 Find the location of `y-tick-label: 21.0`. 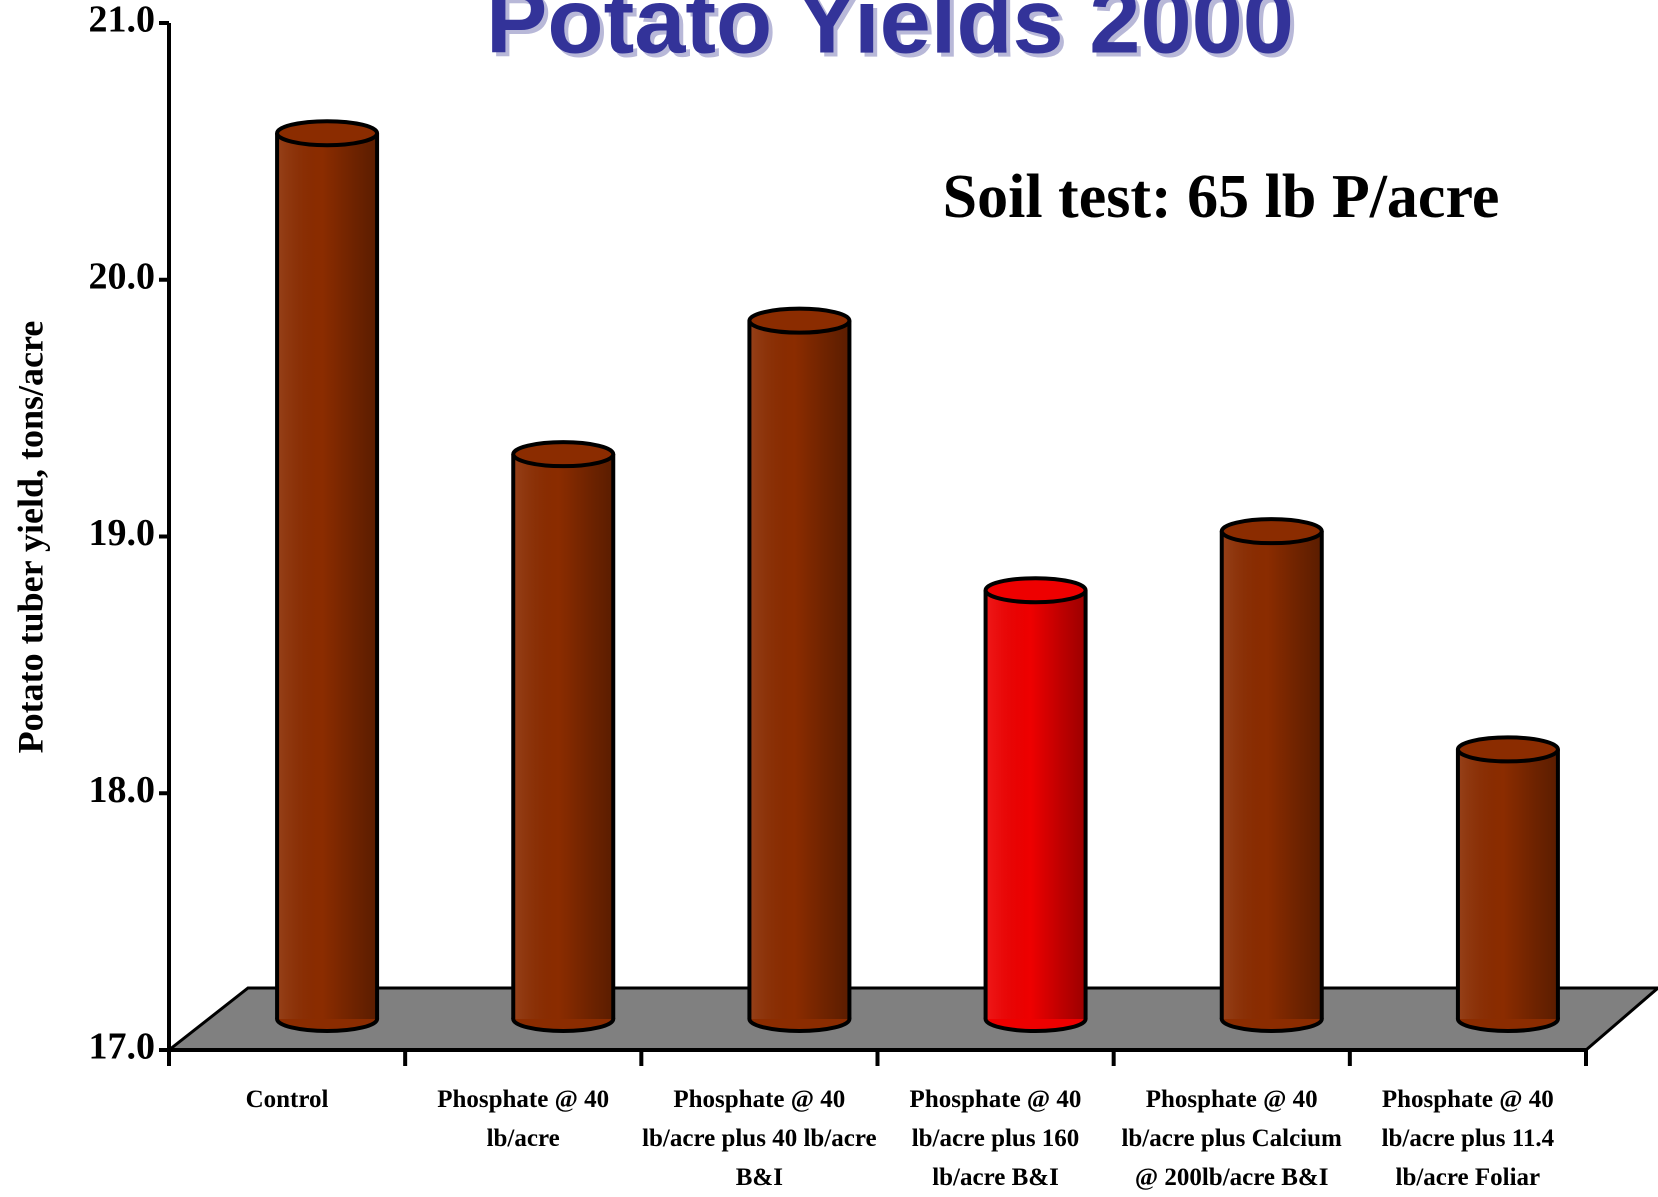

y-tick-label: 21.0 is located at coordinates (122, 20).